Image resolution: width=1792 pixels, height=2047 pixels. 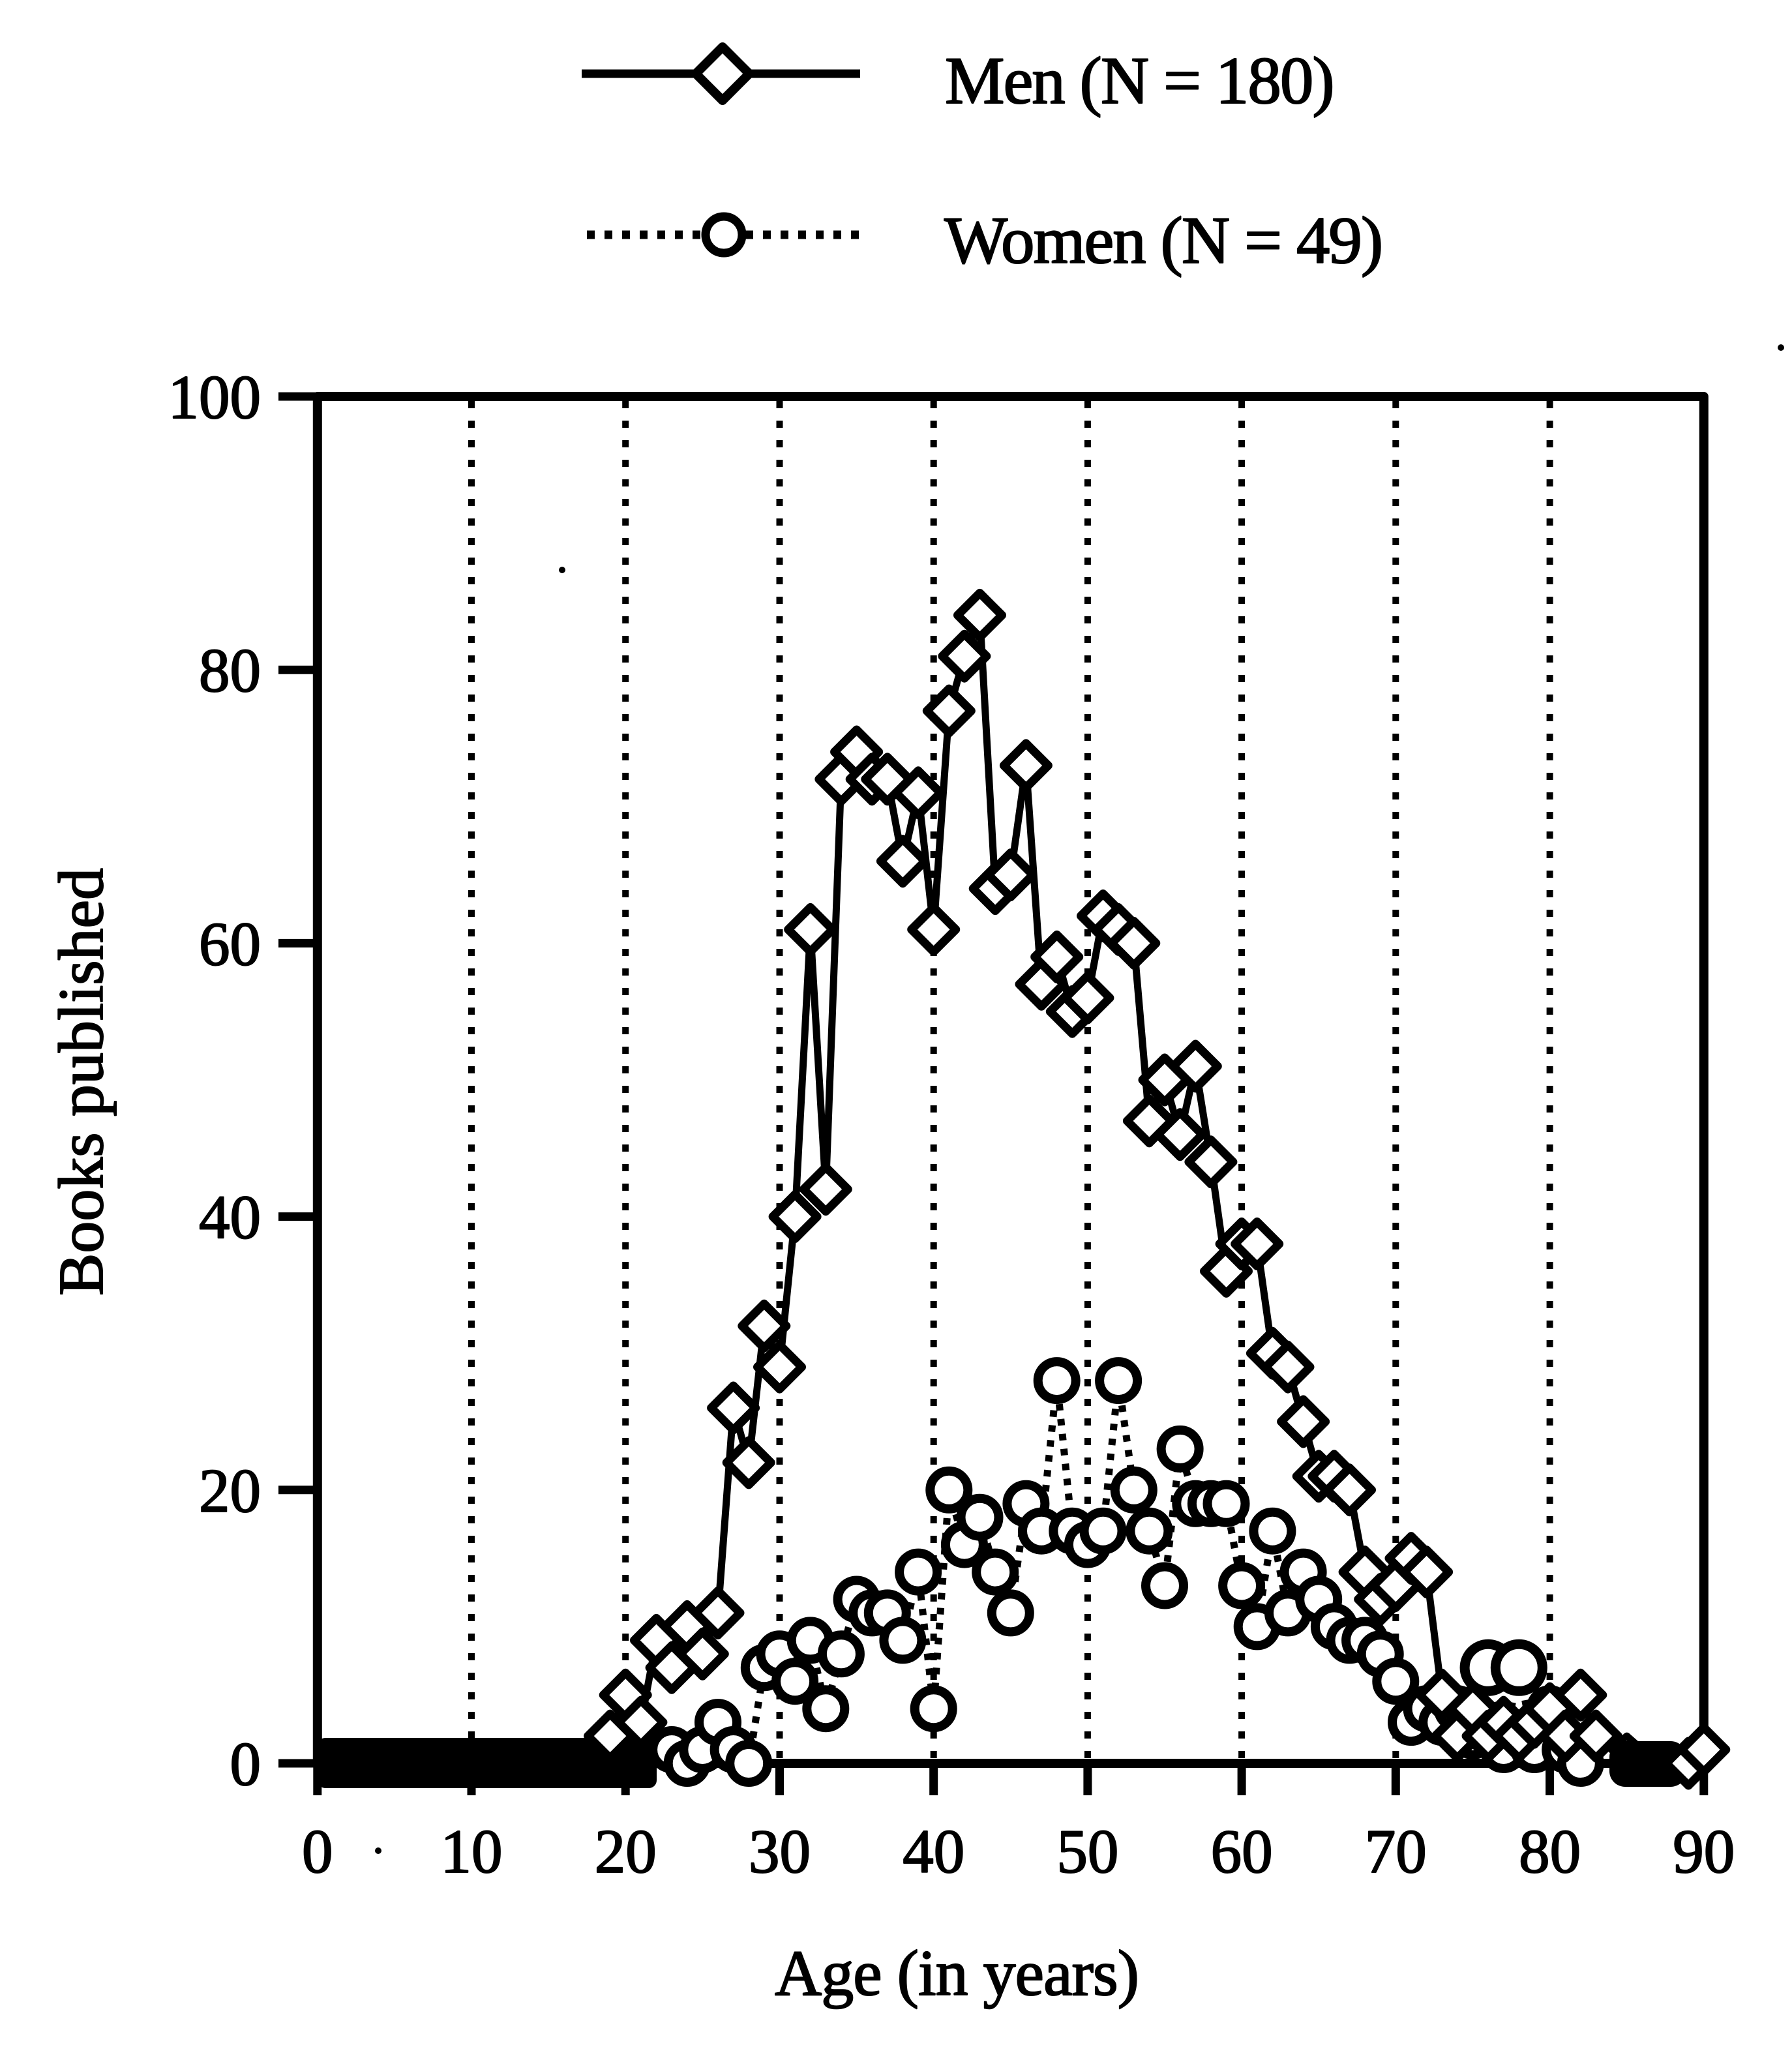 I want to click on svg-text: Men (N = 180), so click(x=1139, y=81).